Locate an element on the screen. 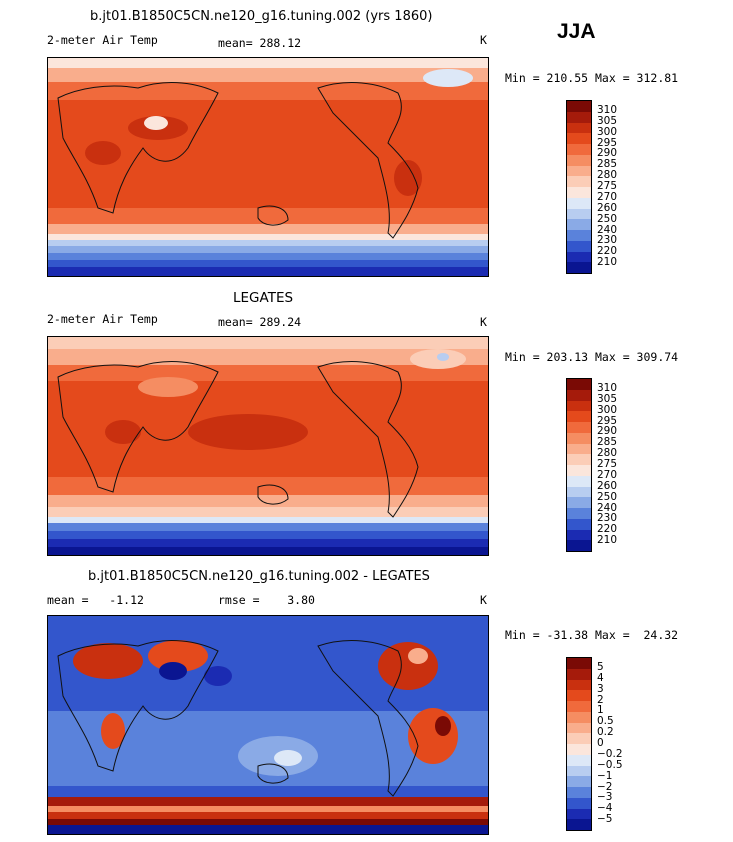  colorbar-2-tick-label: 280 is located at coordinates (607, 453).